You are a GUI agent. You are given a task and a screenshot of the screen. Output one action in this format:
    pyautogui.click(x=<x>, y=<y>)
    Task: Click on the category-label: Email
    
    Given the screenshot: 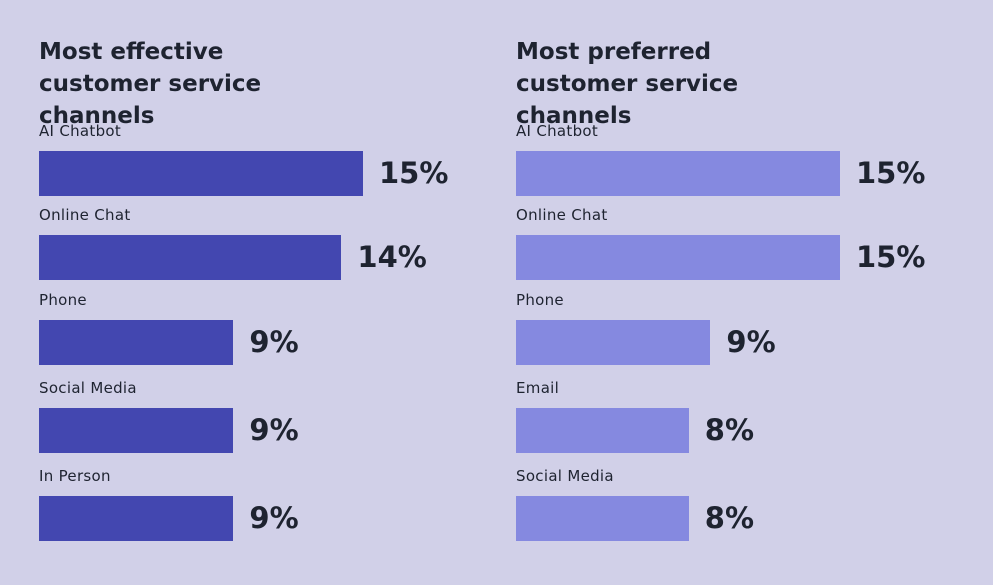 What is the action you would take?
    pyautogui.click(x=538, y=388)
    